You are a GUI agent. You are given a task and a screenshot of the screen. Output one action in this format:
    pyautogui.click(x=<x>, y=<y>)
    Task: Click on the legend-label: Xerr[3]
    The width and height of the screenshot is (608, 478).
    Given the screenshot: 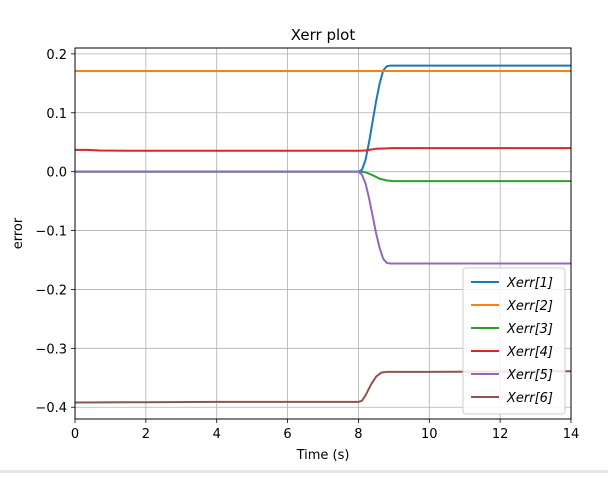 What is the action you would take?
    pyautogui.click(x=529, y=329)
    